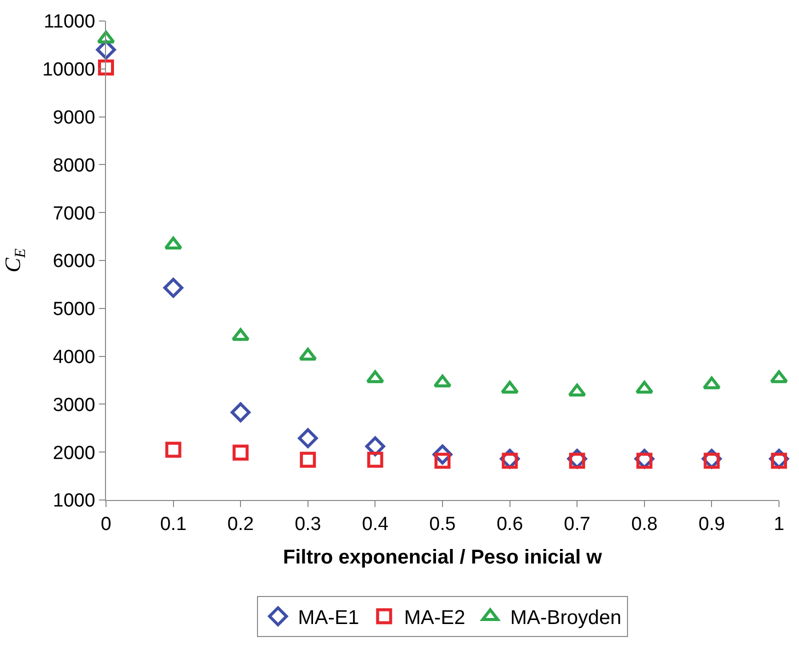  What do you see at coordinates (74, 357) in the screenshot?
I see `y-tick-label: 4000` at bounding box center [74, 357].